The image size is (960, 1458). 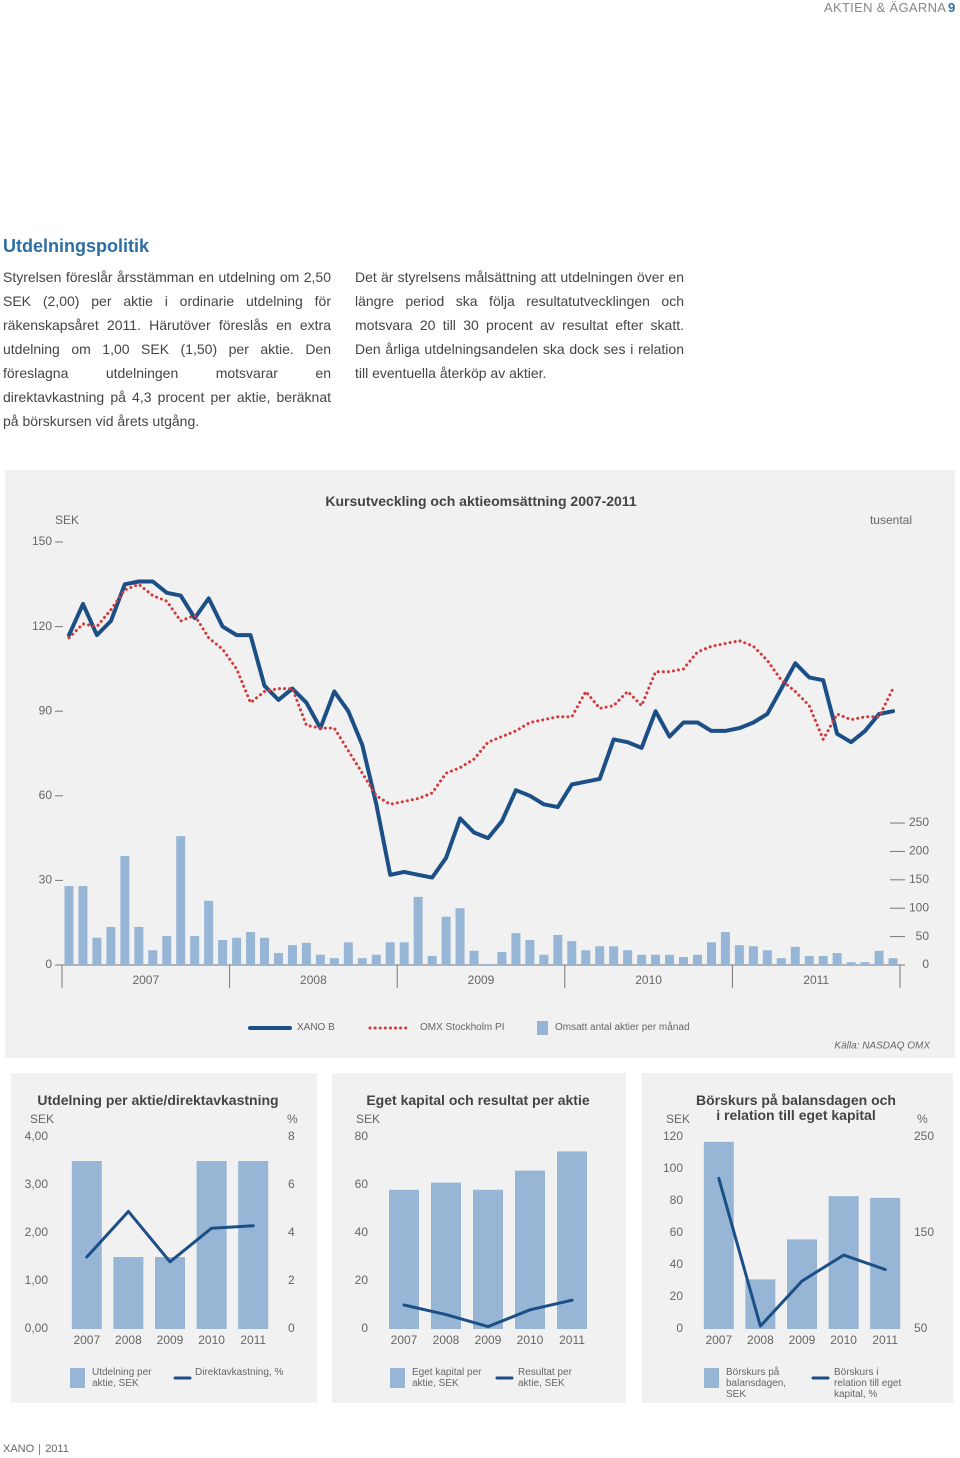 I want to click on y2-tick-label: 4, so click(x=291, y=1232).